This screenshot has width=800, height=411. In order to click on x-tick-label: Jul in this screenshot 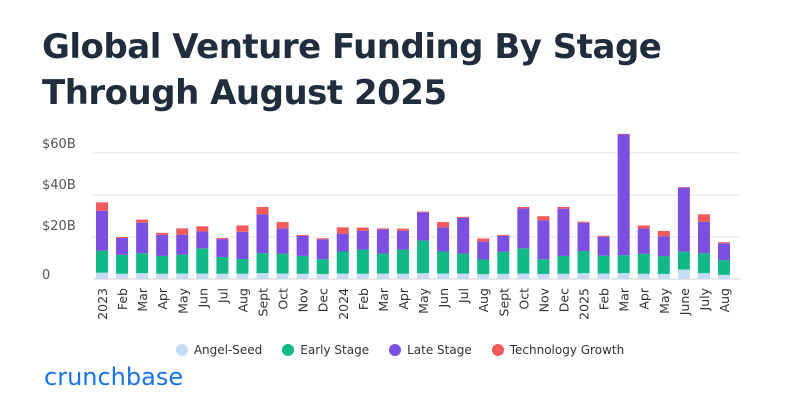, I will do `click(222, 296)`.